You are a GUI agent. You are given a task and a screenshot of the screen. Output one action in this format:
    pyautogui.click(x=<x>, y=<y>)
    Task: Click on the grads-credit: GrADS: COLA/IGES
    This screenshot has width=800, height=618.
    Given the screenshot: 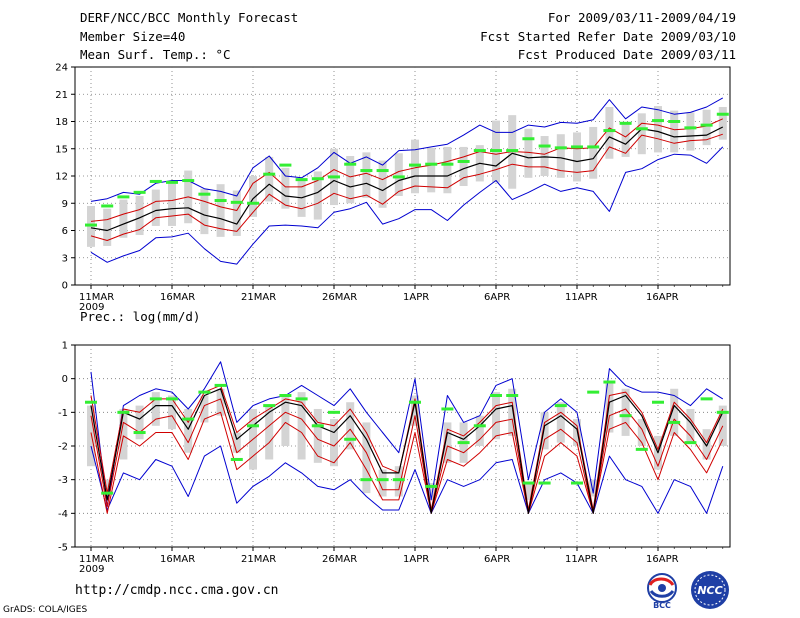 What is the action you would take?
    pyautogui.click(x=45, y=610)
    